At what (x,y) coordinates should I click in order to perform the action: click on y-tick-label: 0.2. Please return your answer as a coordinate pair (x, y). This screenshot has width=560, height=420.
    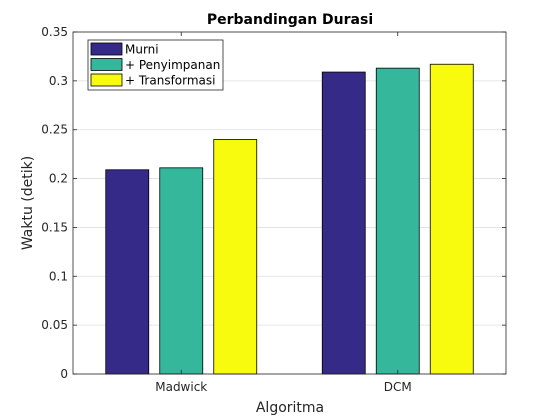
    Looking at the image, I should click on (58, 179).